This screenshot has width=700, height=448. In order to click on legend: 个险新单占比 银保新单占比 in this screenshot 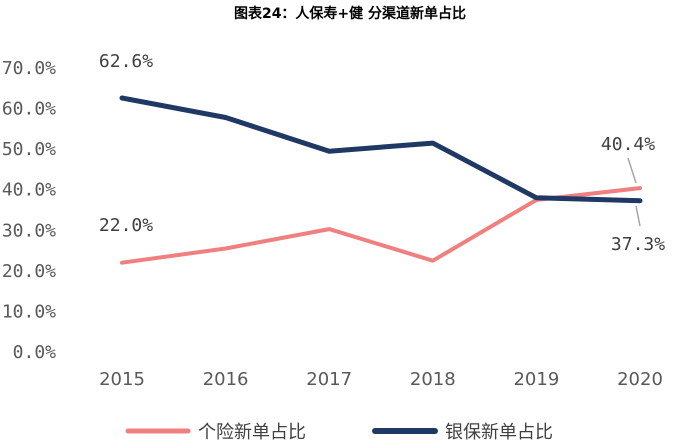, I will do `click(339, 432)`.